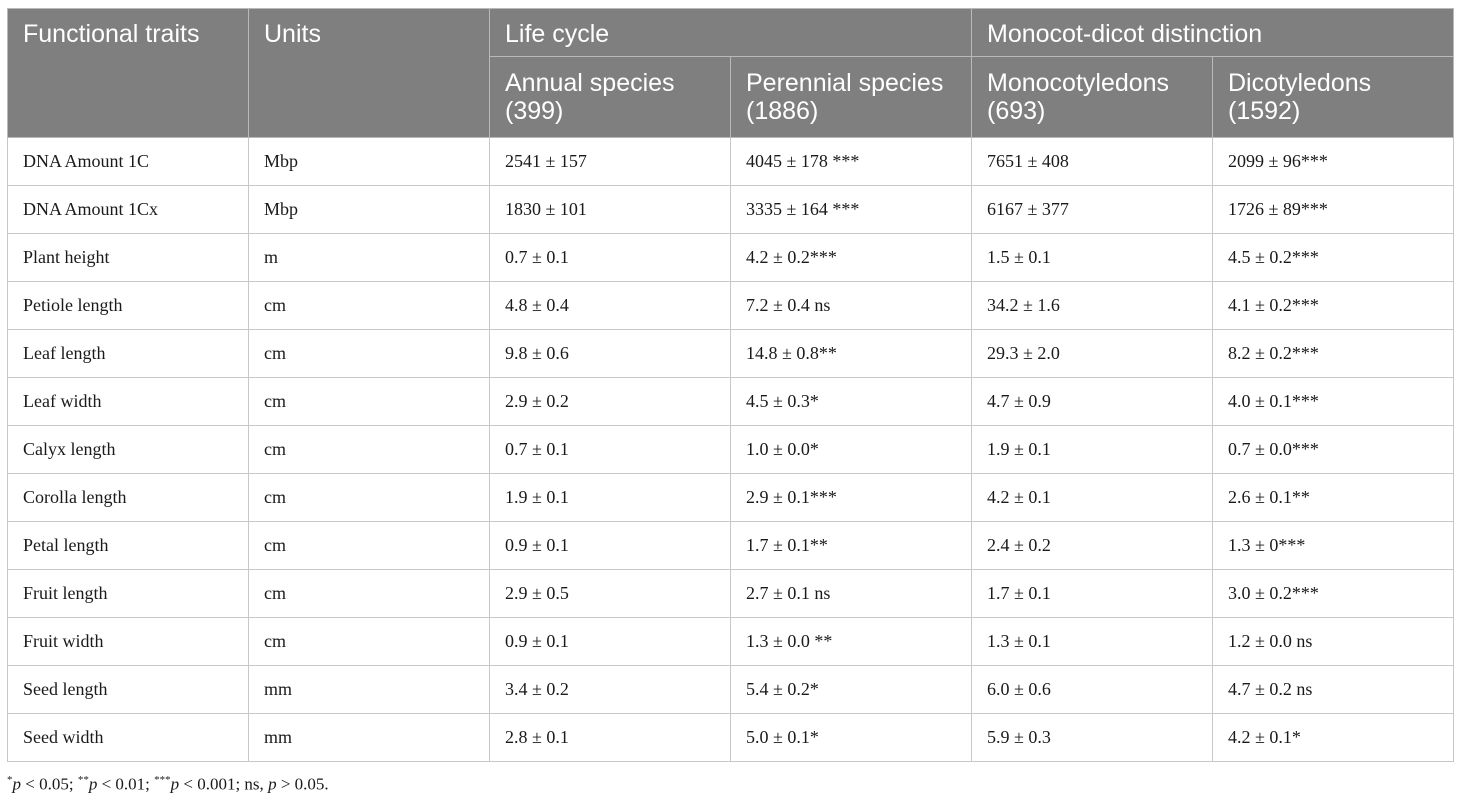 This screenshot has width=1460, height=803. I want to click on cell-dicot: 4.5 ± 0.2***, so click(1333, 257).